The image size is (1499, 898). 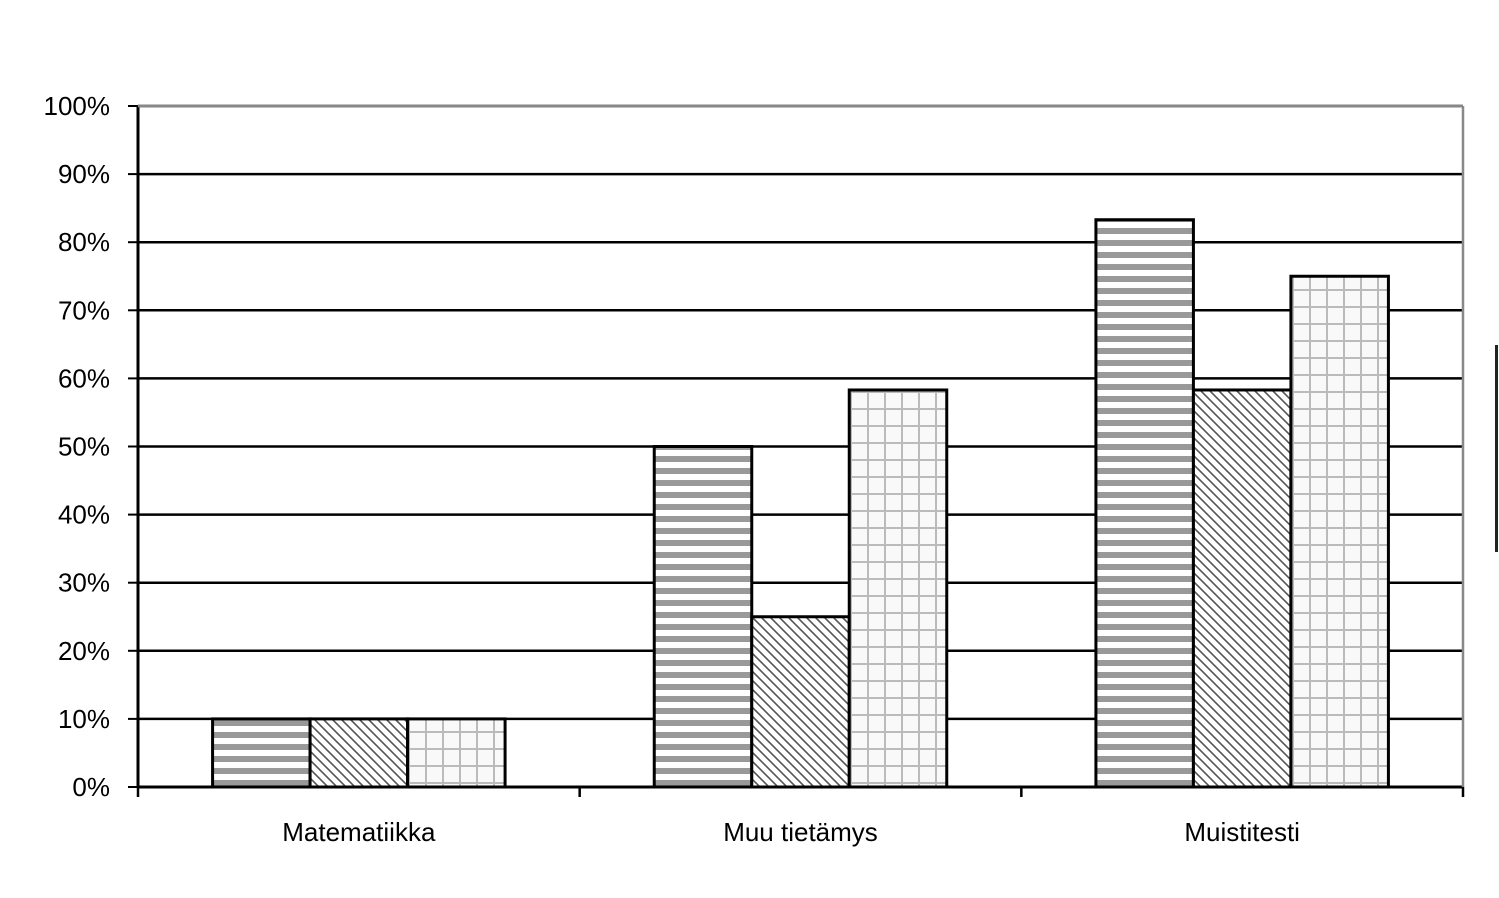 I want to click on x-category-label: Matematiikka, so click(x=359, y=832).